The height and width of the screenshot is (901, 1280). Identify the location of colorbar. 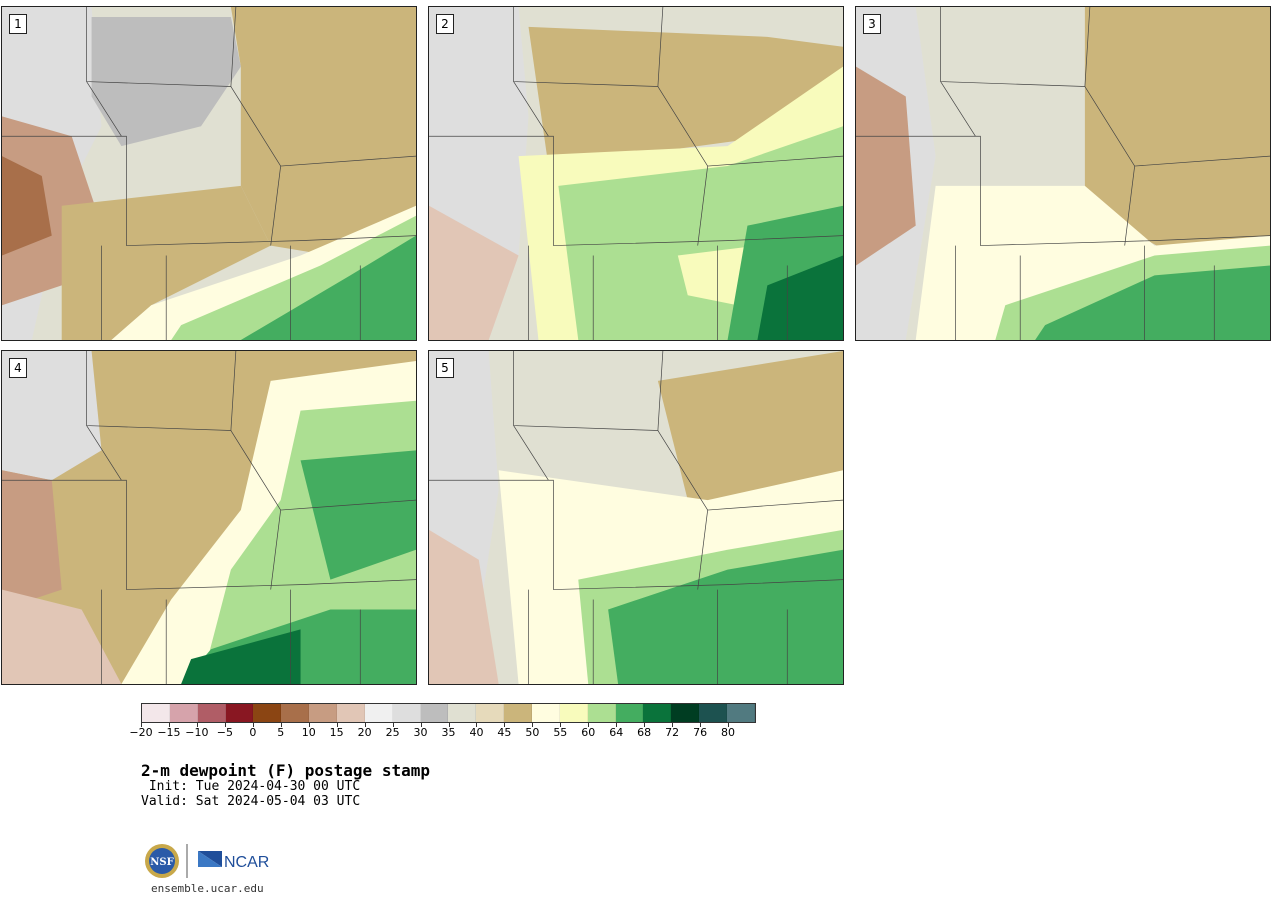
(448, 713).